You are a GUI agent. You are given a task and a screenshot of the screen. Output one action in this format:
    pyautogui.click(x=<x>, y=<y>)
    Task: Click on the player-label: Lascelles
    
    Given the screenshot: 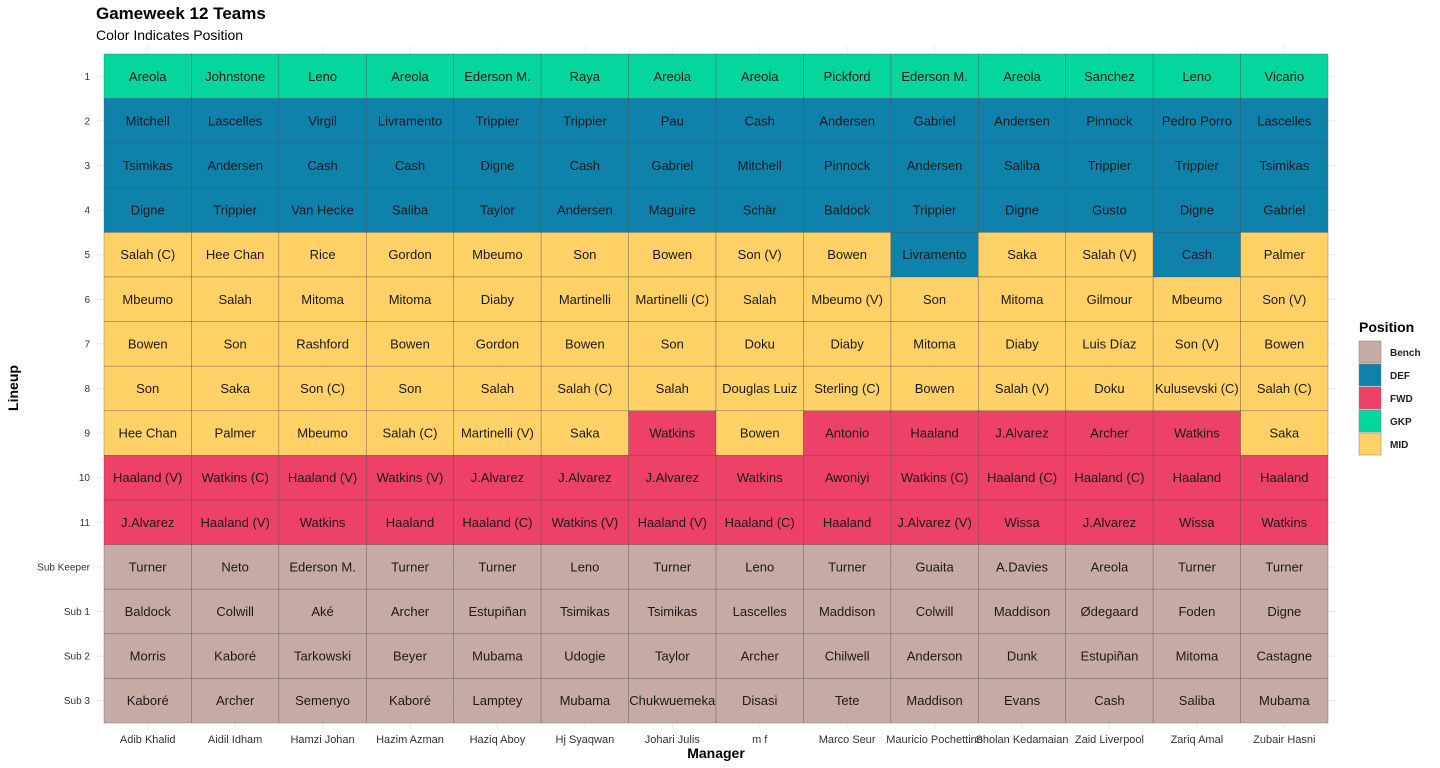 What is the action you would take?
    pyautogui.click(x=1284, y=120)
    